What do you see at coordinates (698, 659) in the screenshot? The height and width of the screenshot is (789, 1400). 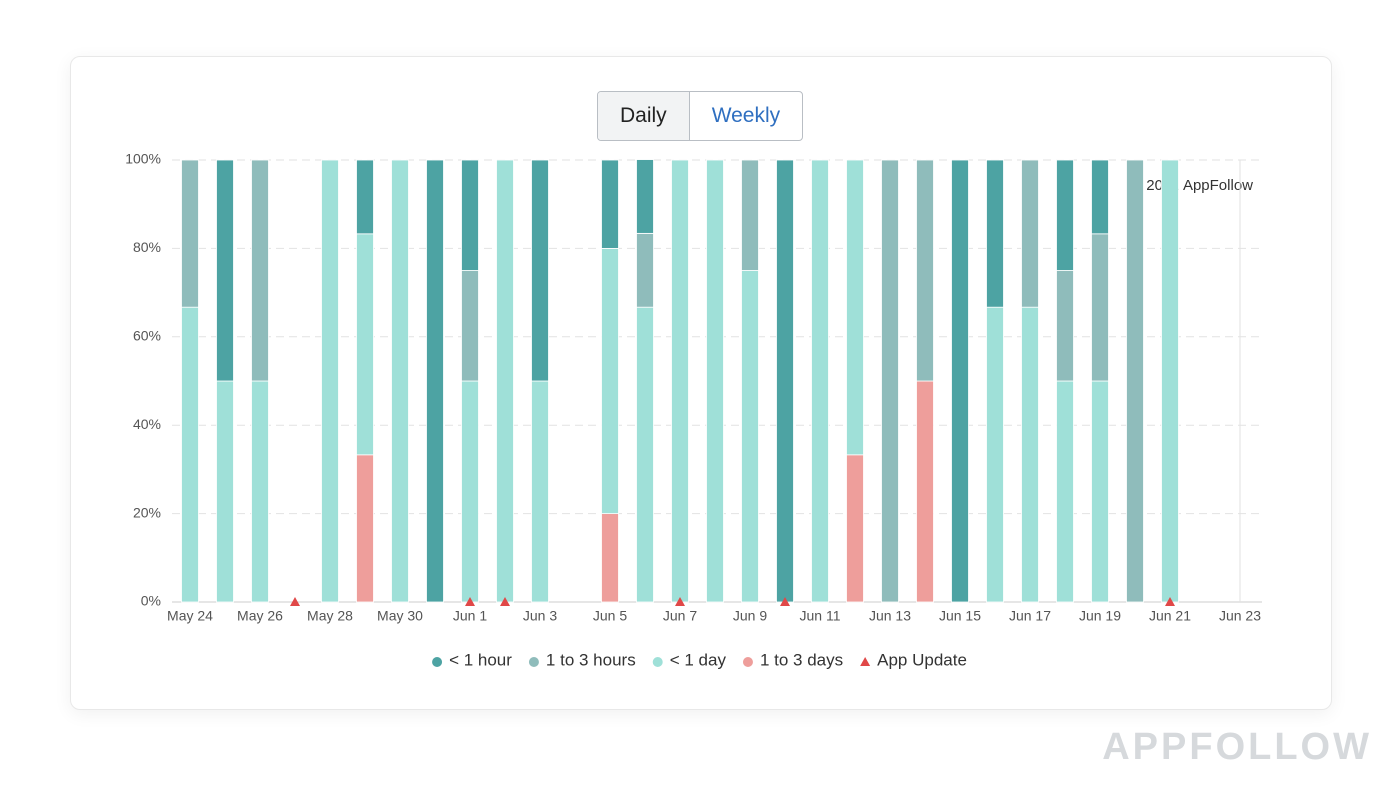 I see `legend-label: < 1 day` at bounding box center [698, 659].